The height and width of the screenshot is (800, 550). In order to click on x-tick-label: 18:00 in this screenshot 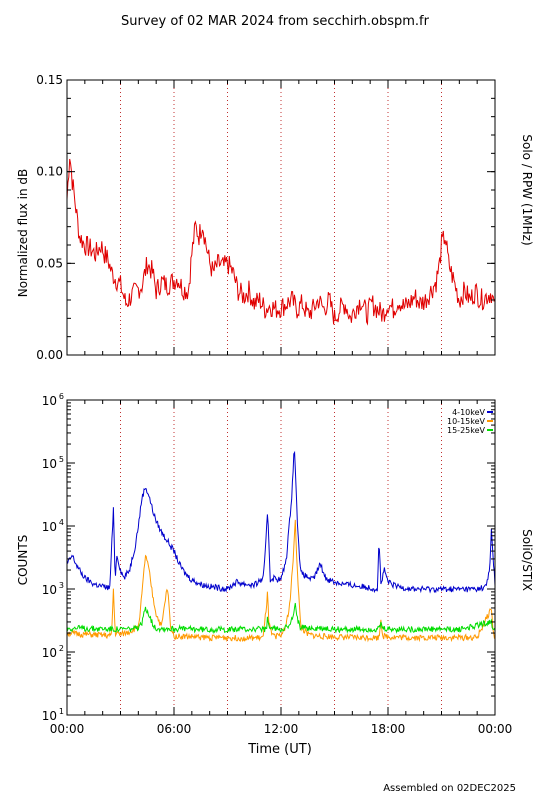, I will do `click(388, 729)`.